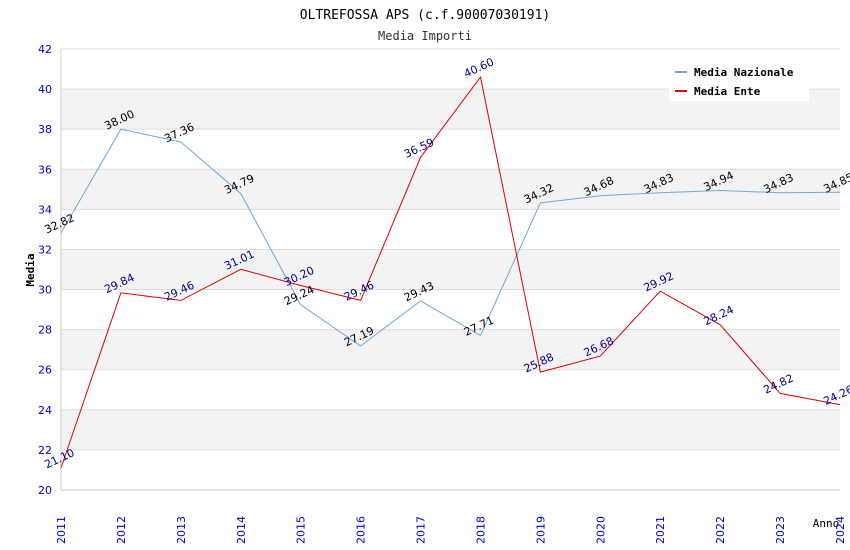  I want to click on x-axis-label: Anno, so click(826, 523).